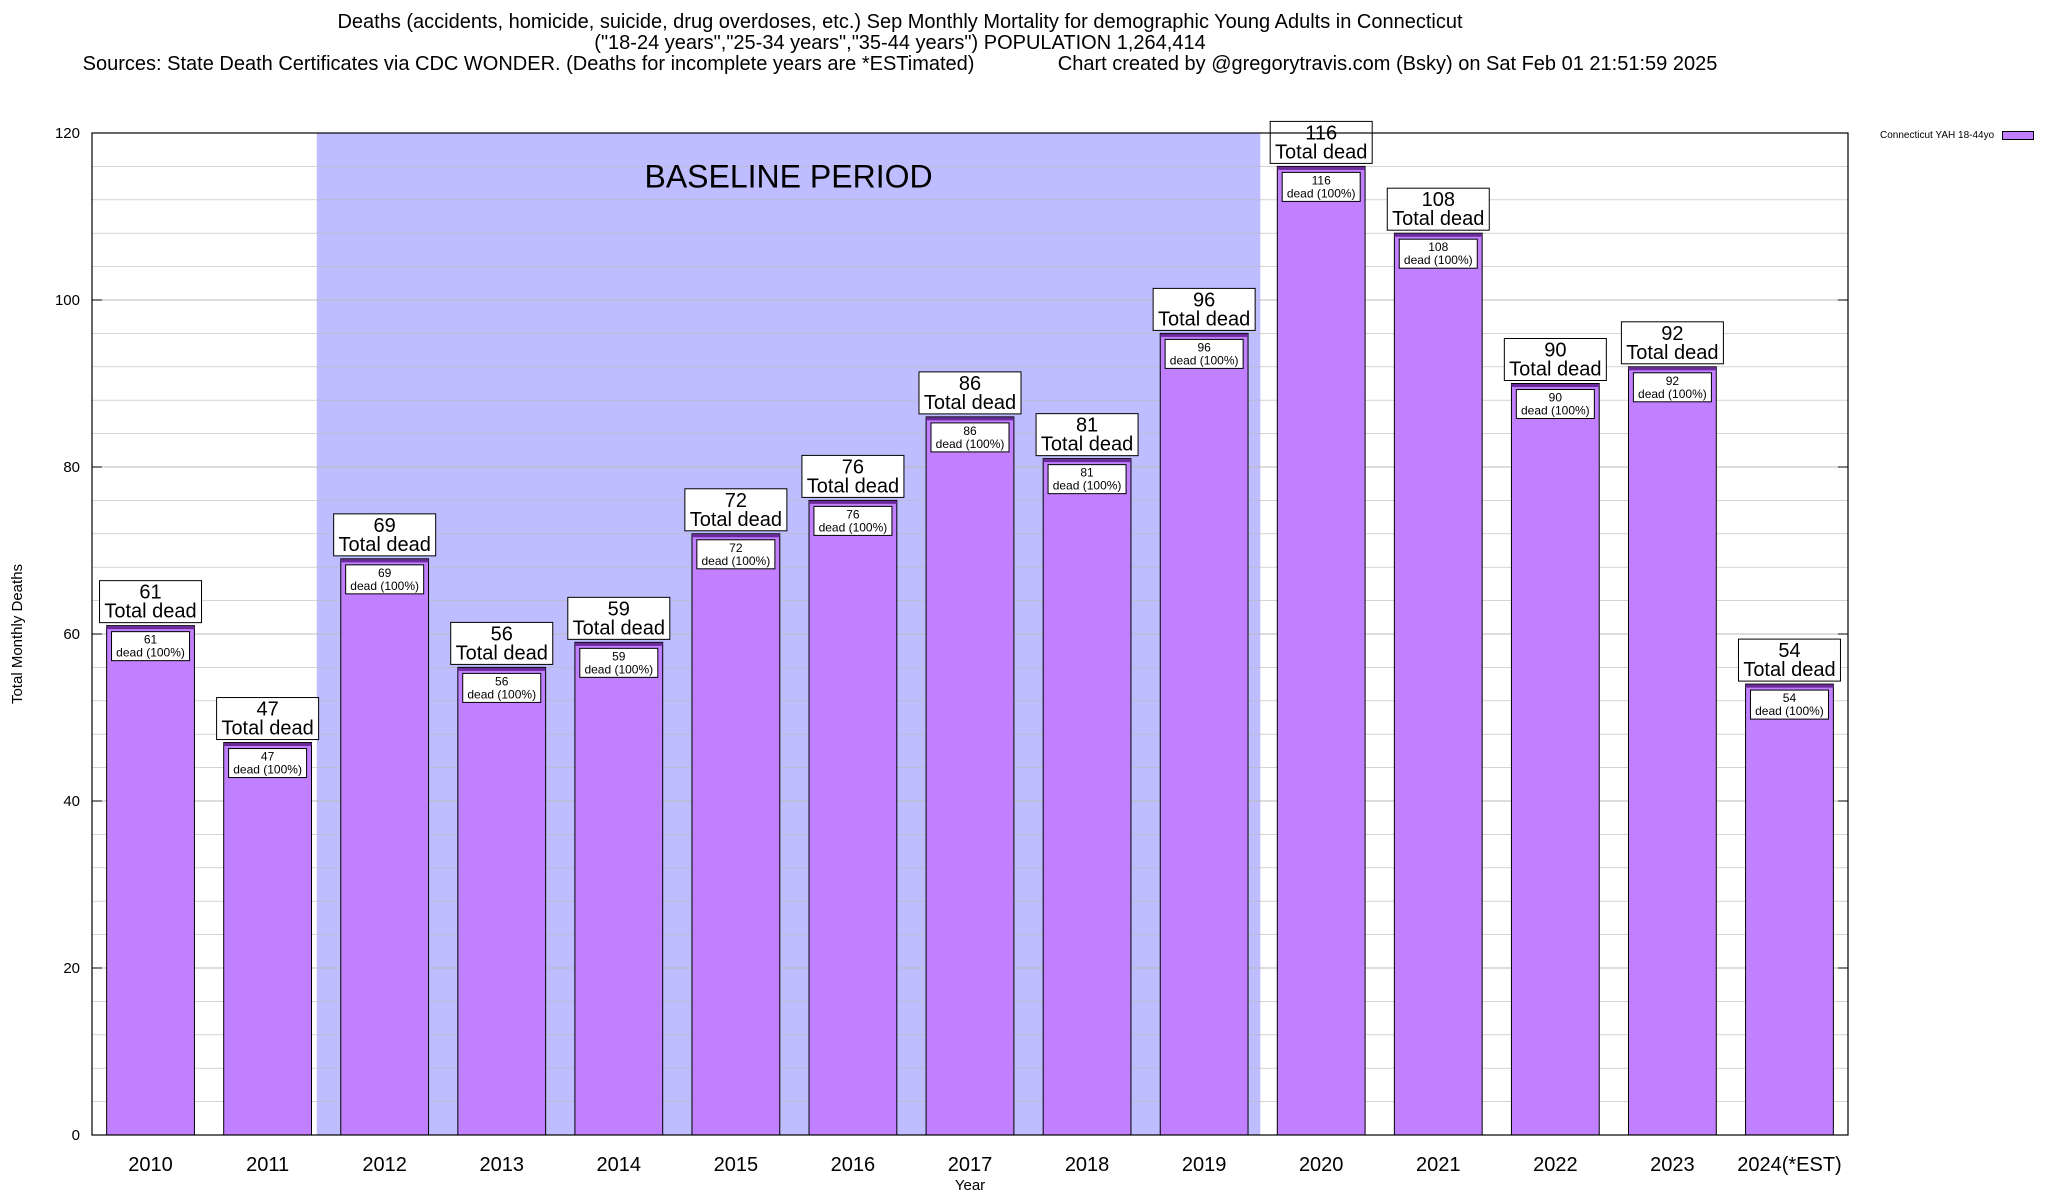 Image resolution: width=2048 pixels, height=1200 pixels. What do you see at coordinates (619, 656) in the screenshot?
I see `inner-value-label: 59` at bounding box center [619, 656].